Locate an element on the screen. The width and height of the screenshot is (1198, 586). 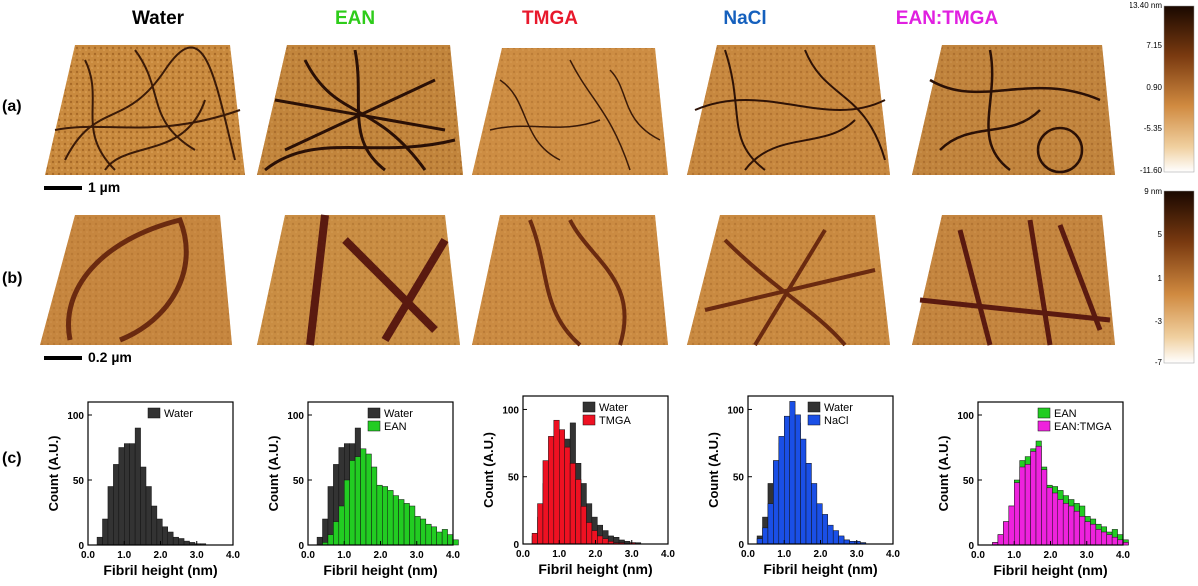
colorbar-b-tick: -7 is located at coordinates (1159, 362).